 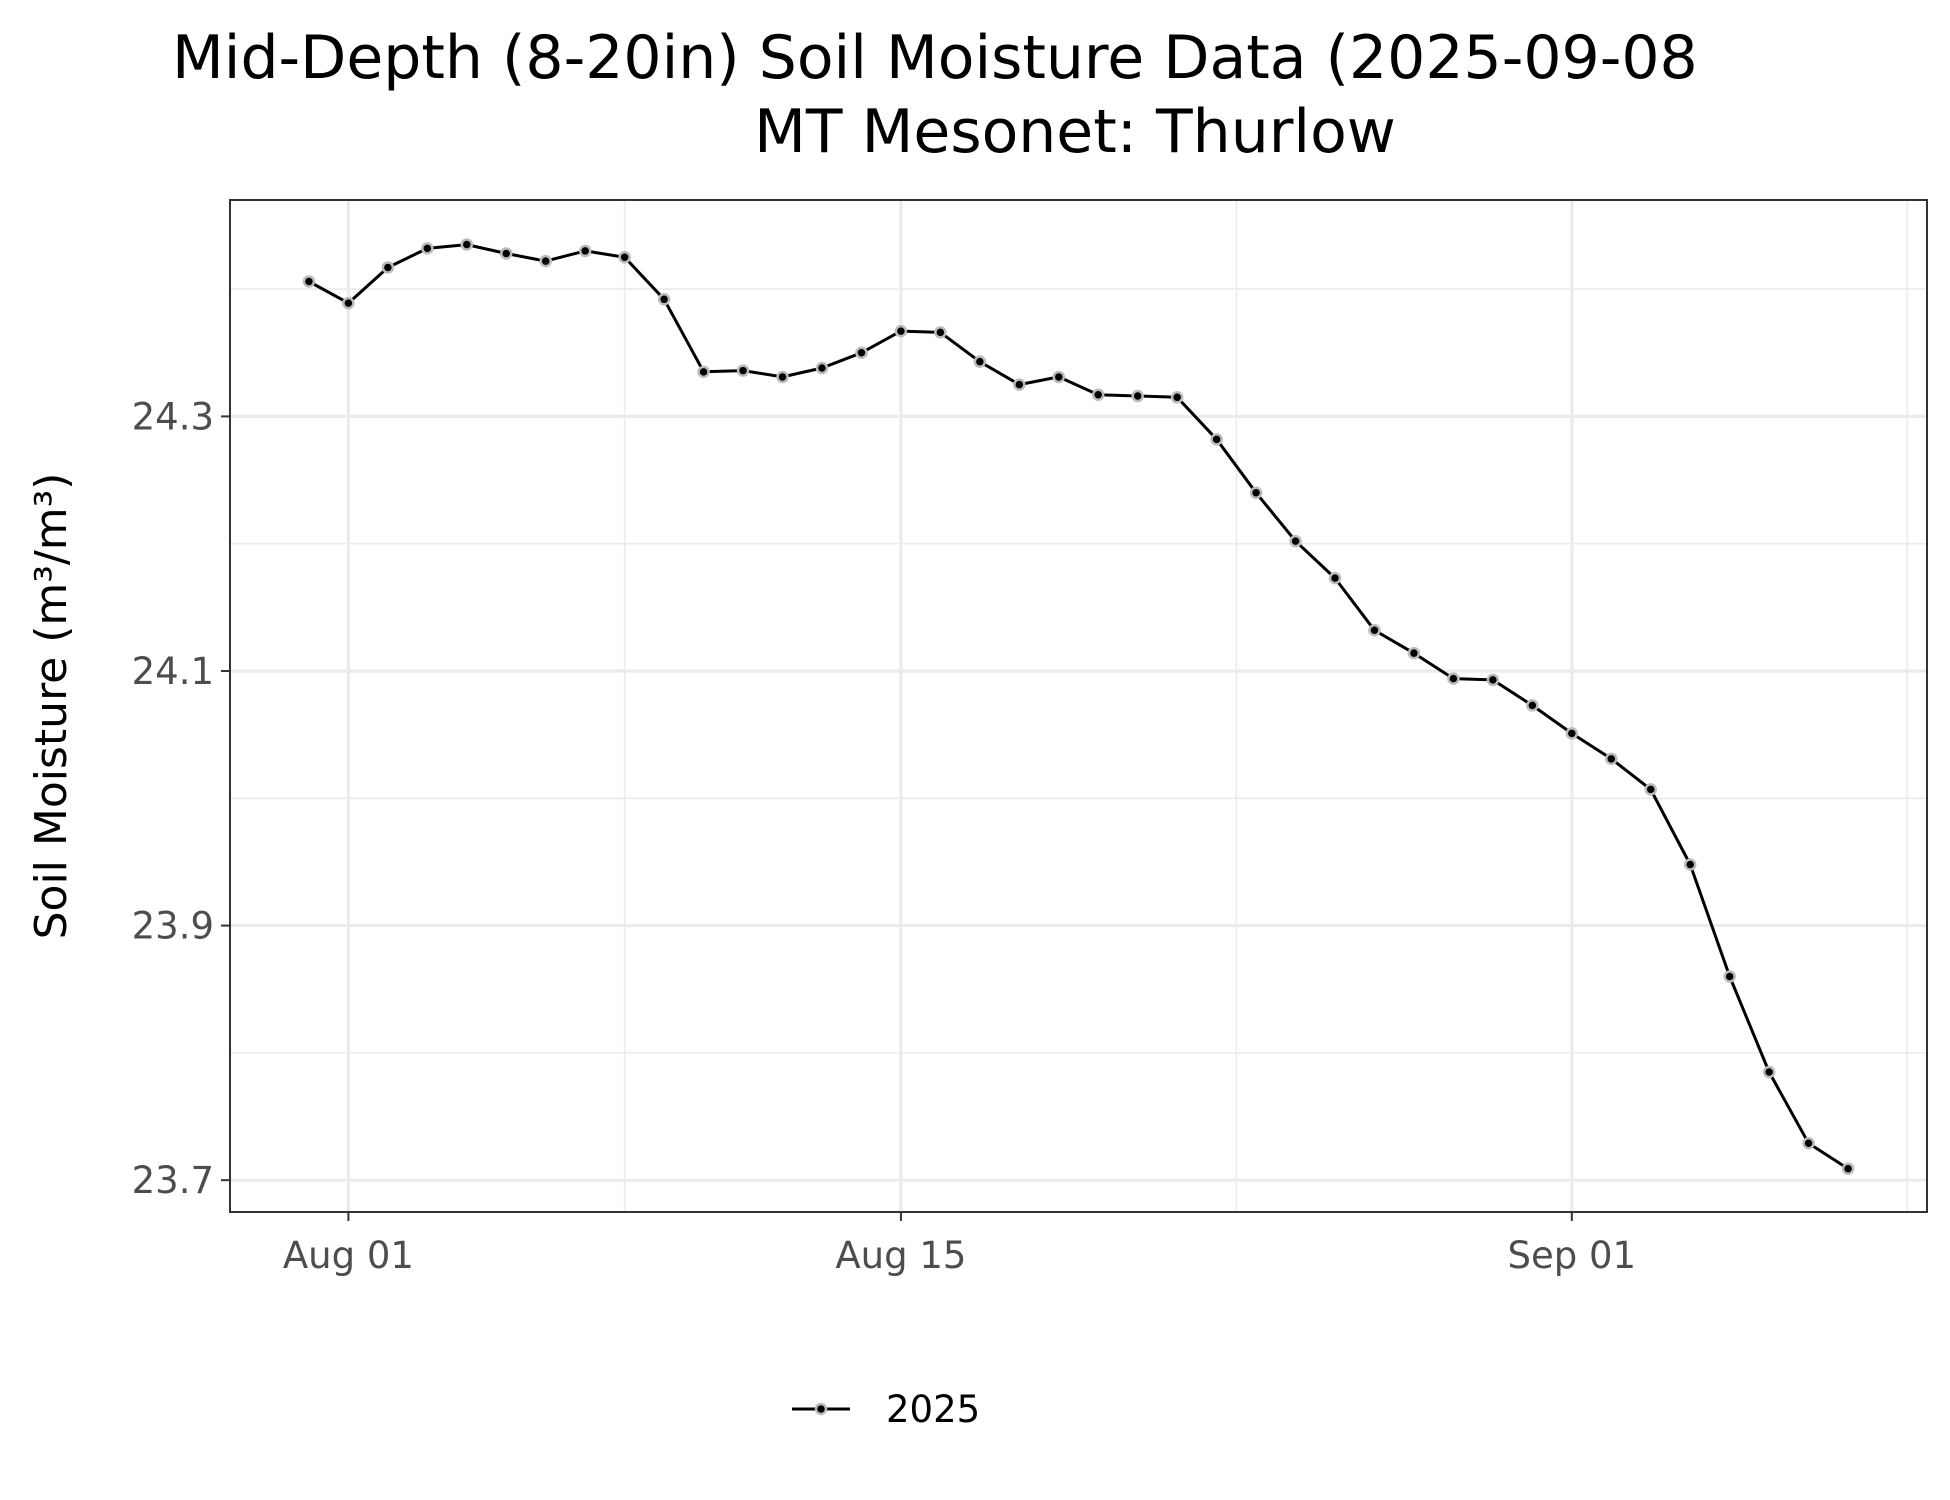 I want to click on legend: 2025, so click(x=886, y=1409).